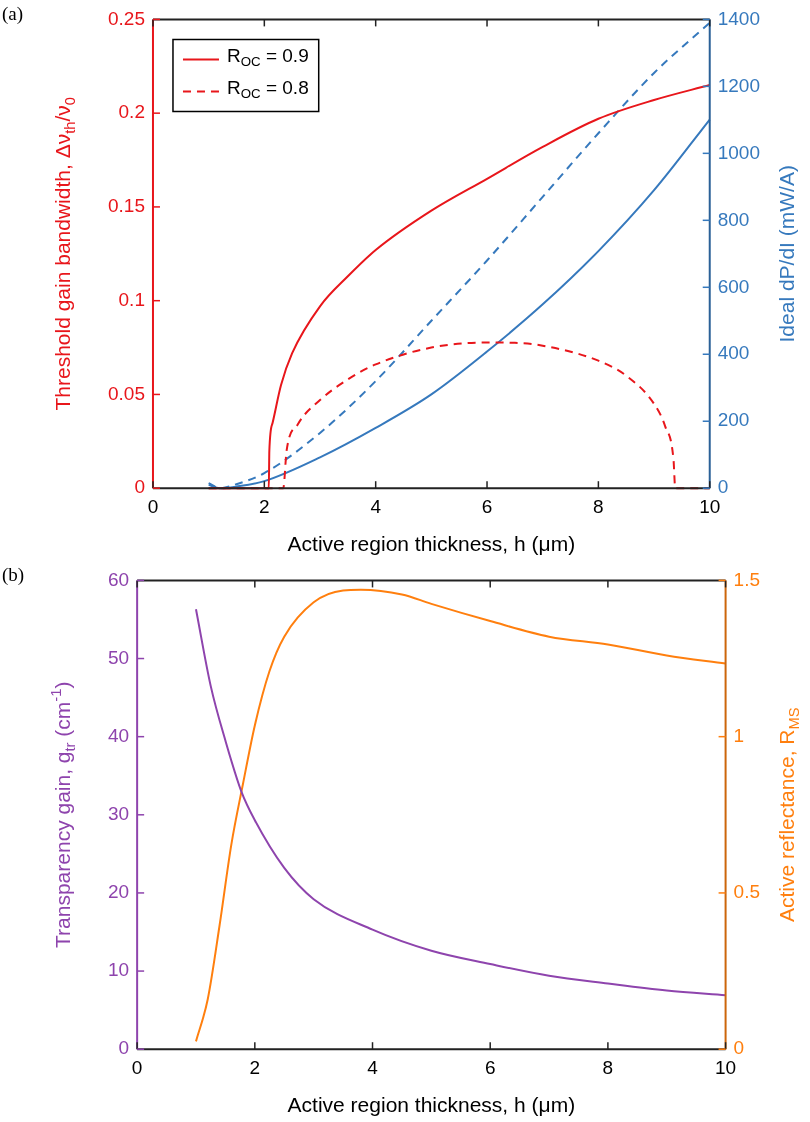 The width and height of the screenshot is (810, 1122). Describe the element at coordinates (118, 892) in the screenshot. I see `y-tick-label: 20` at that location.